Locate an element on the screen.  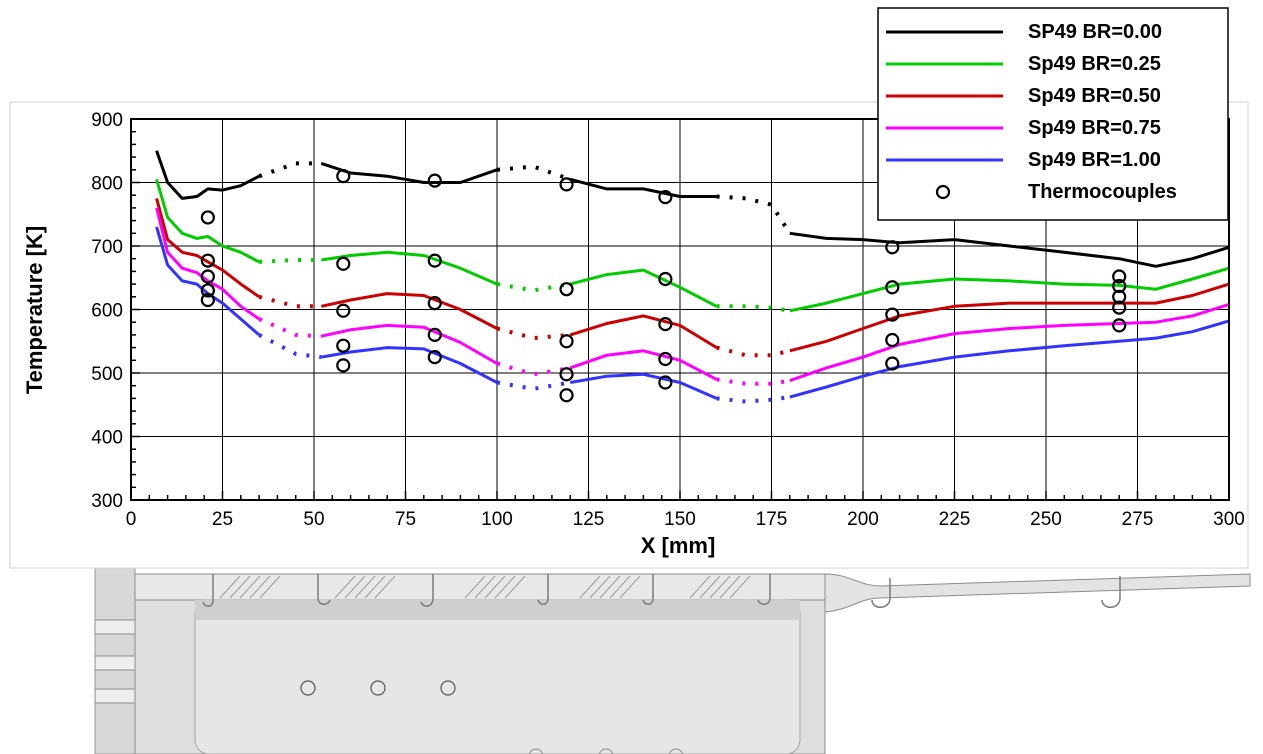
y-tick-label: 600 is located at coordinates (107, 311).